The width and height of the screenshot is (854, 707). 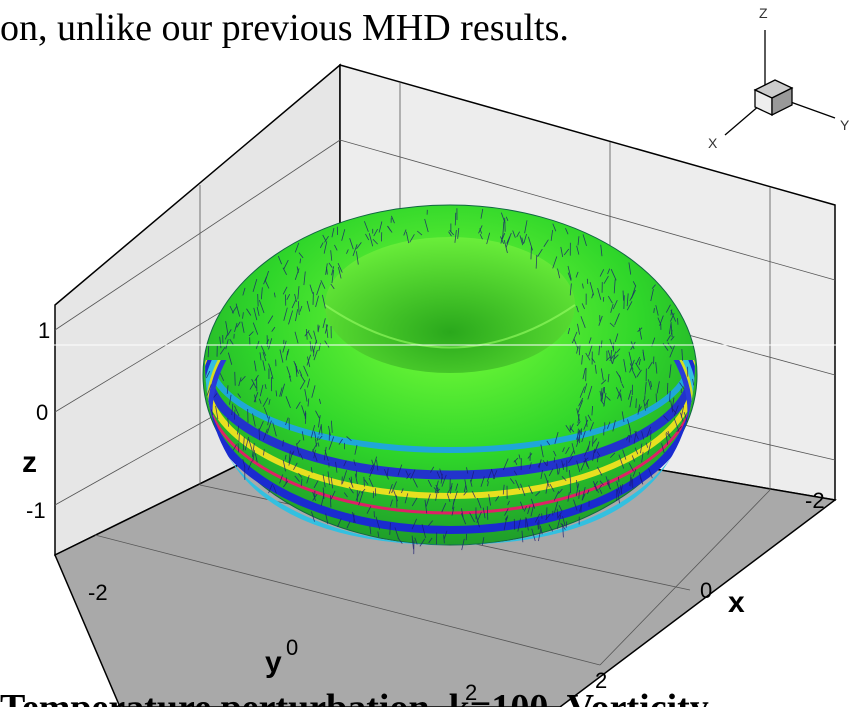 I want to click on x-axis-label: x, so click(x=736, y=602).